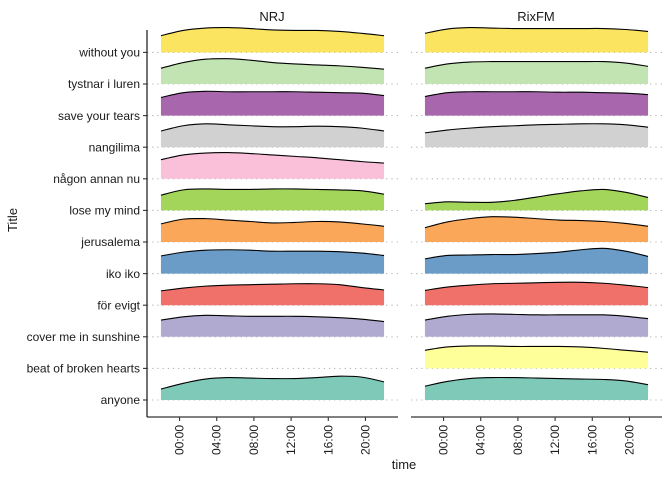 This screenshot has width=672, height=480. I want to click on y-tick-label: tystnar i luren, so click(104, 84).